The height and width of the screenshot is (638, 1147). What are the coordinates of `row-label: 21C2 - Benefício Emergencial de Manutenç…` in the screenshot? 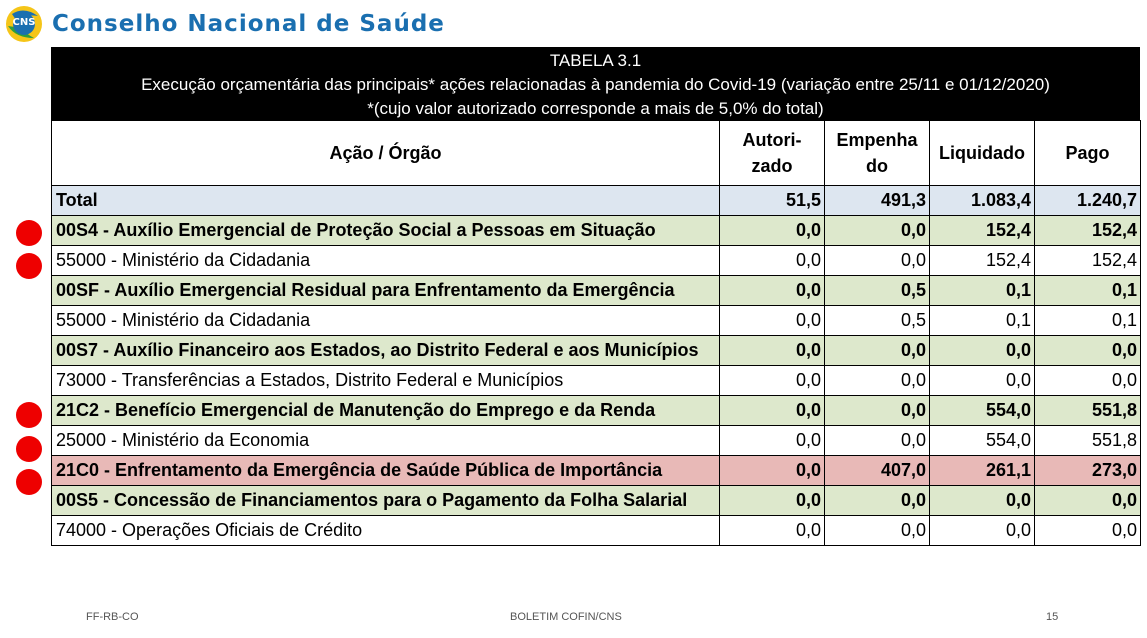 It's located at (385, 410).